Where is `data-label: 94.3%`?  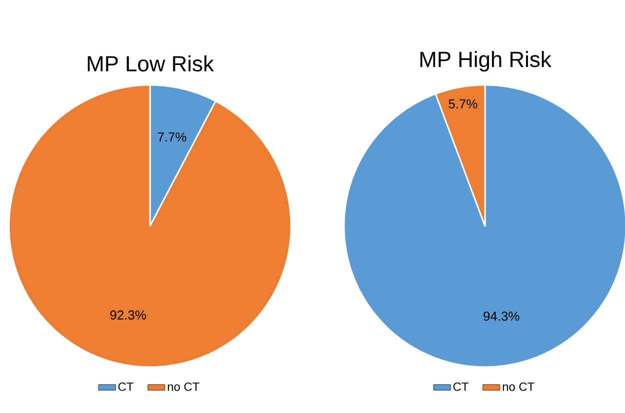 data-label: 94.3% is located at coordinates (502, 316).